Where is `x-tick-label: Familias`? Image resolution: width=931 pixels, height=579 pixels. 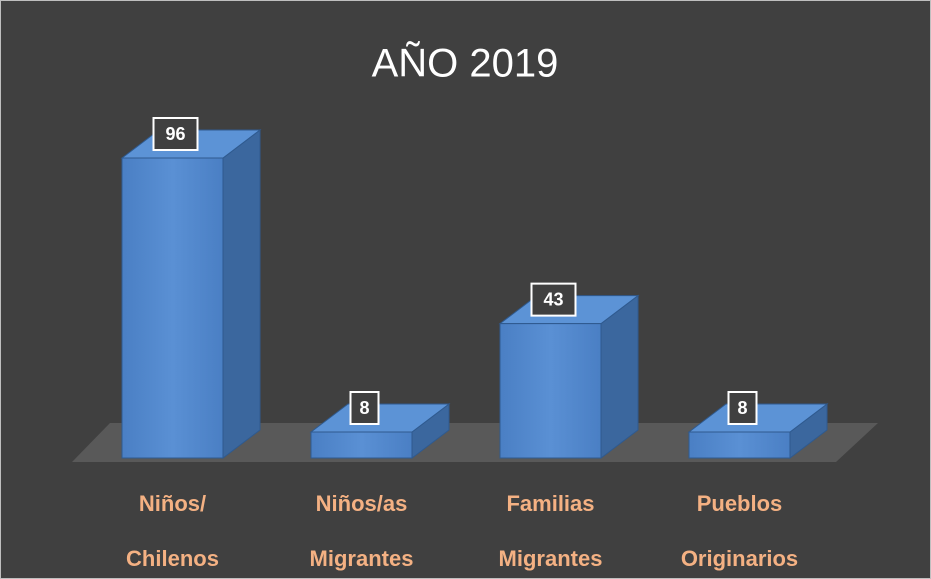
x-tick-label: Familias is located at coordinates (550, 503).